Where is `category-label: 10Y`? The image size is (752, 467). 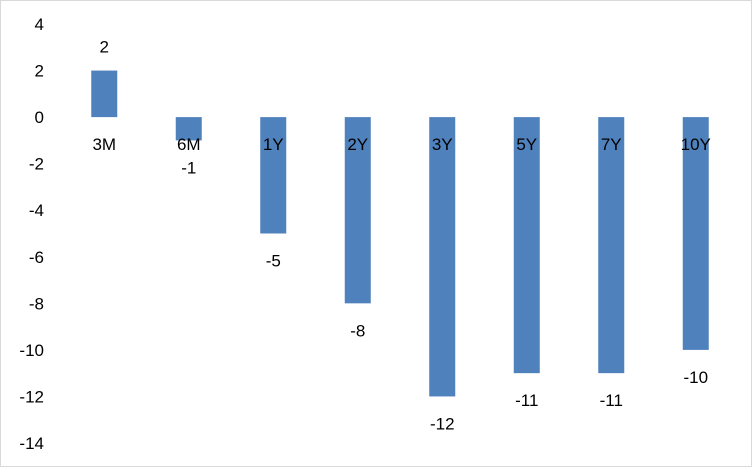 category-label: 10Y is located at coordinates (696, 144).